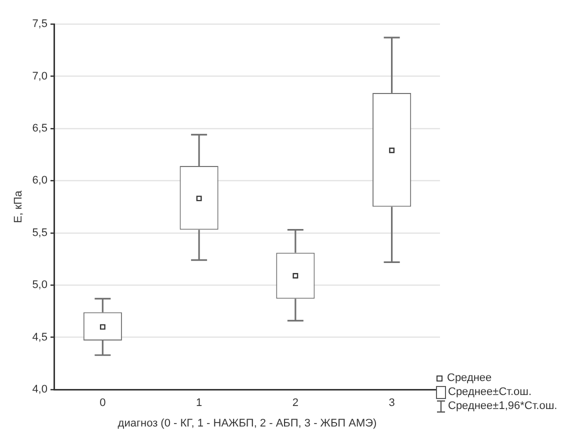 The height and width of the screenshot is (442, 574). Describe the element at coordinates (40, 285) in the screenshot. I see `y-tick-label: 5,0` at that location.